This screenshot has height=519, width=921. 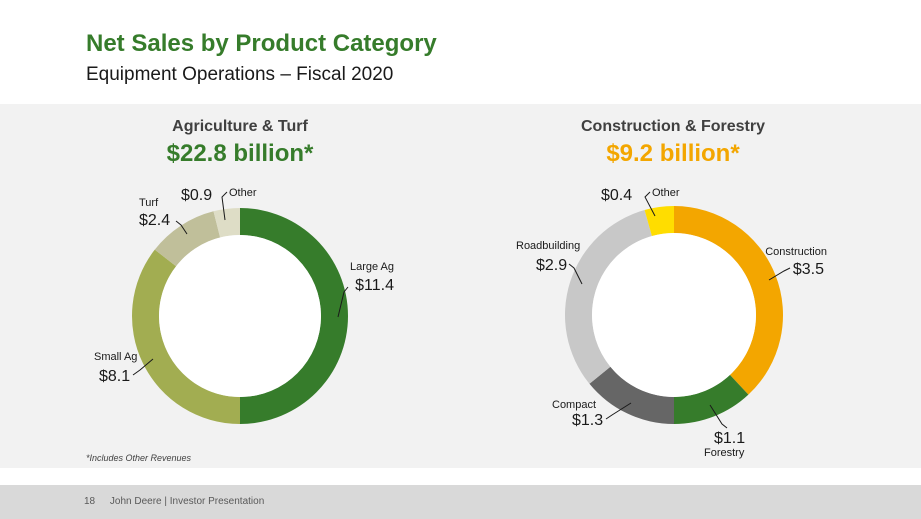 I want to click on ag-footnote: *Includes Other Revenues, so click(x=139, y=458).